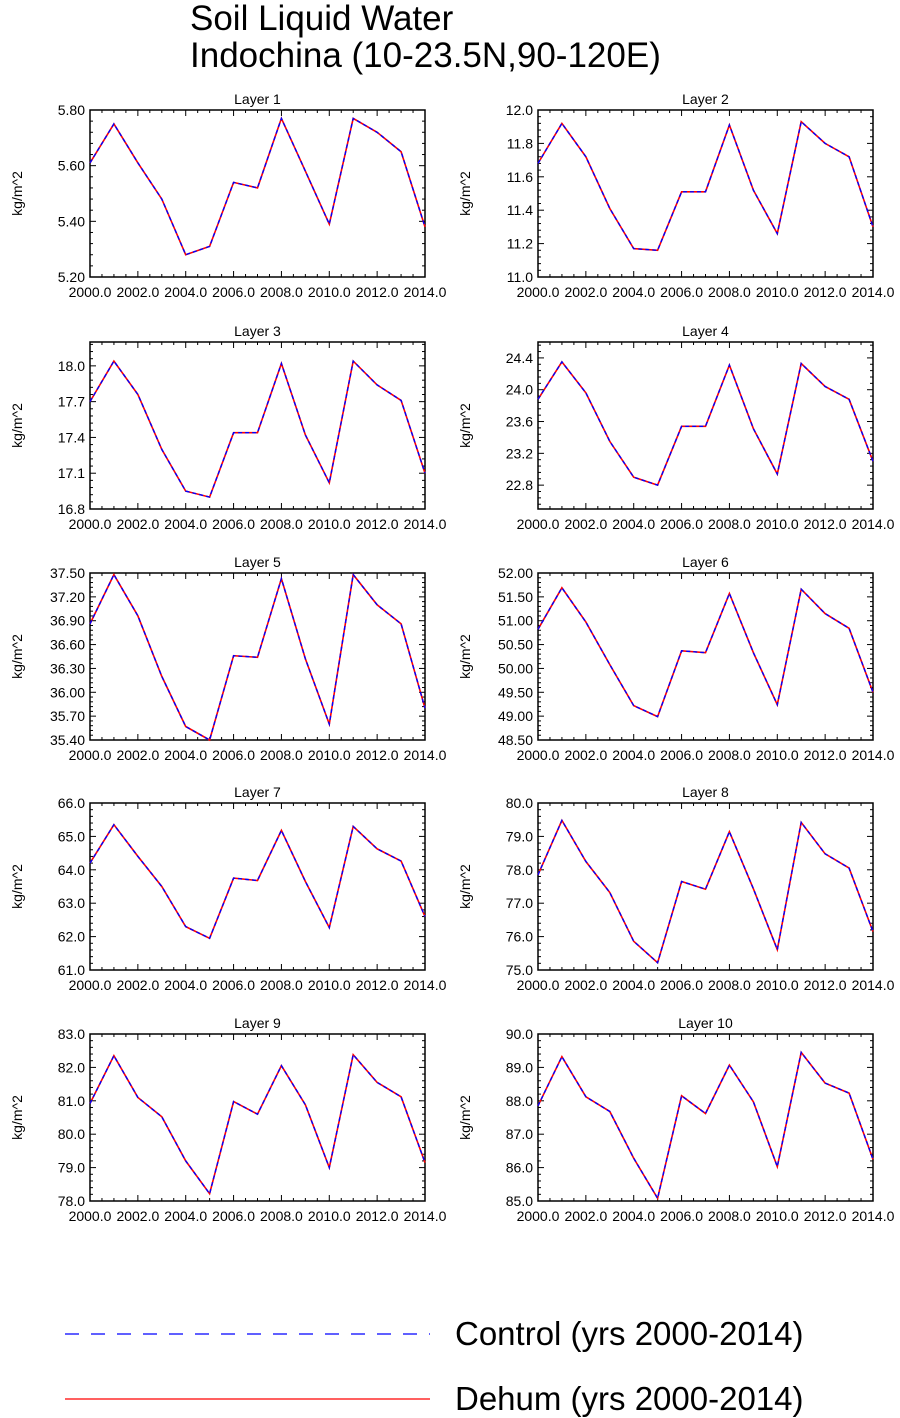 This screenshot has height=1418, width=900. Describe the element at coordinates (233, 985) in the screenshot. I see `x-tick-label: 2006.0` at that location.